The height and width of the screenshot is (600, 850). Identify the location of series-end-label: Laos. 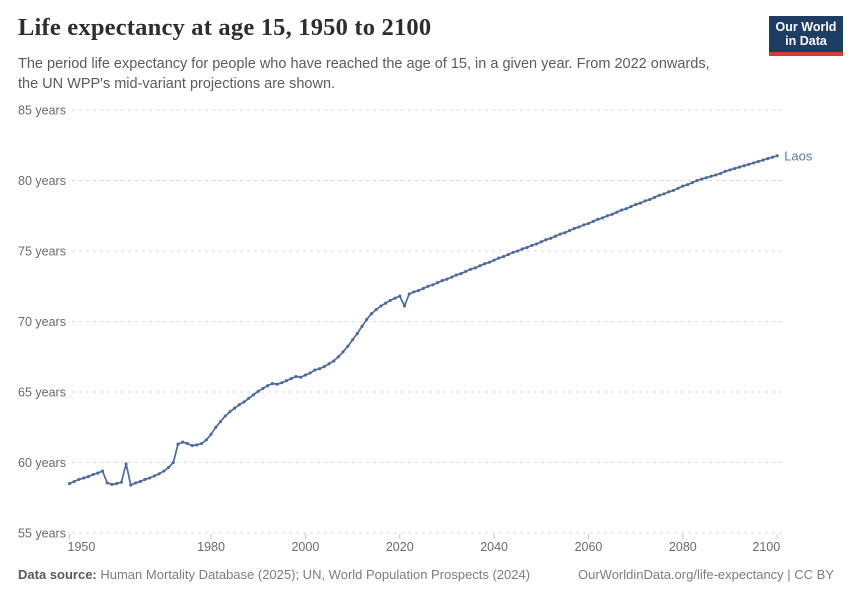
(798, 155).